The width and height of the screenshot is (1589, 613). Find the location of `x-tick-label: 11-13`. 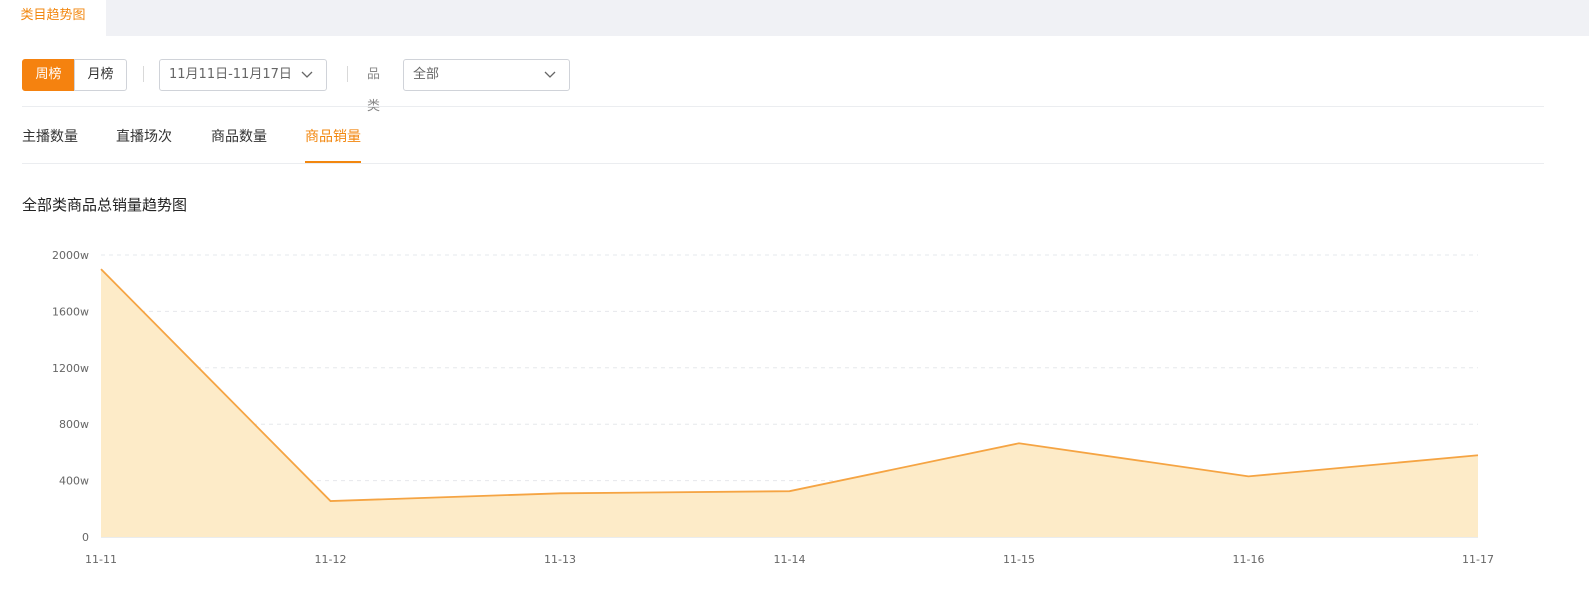

x-tick-label: 11-13 is located at coordinates (560, 559).